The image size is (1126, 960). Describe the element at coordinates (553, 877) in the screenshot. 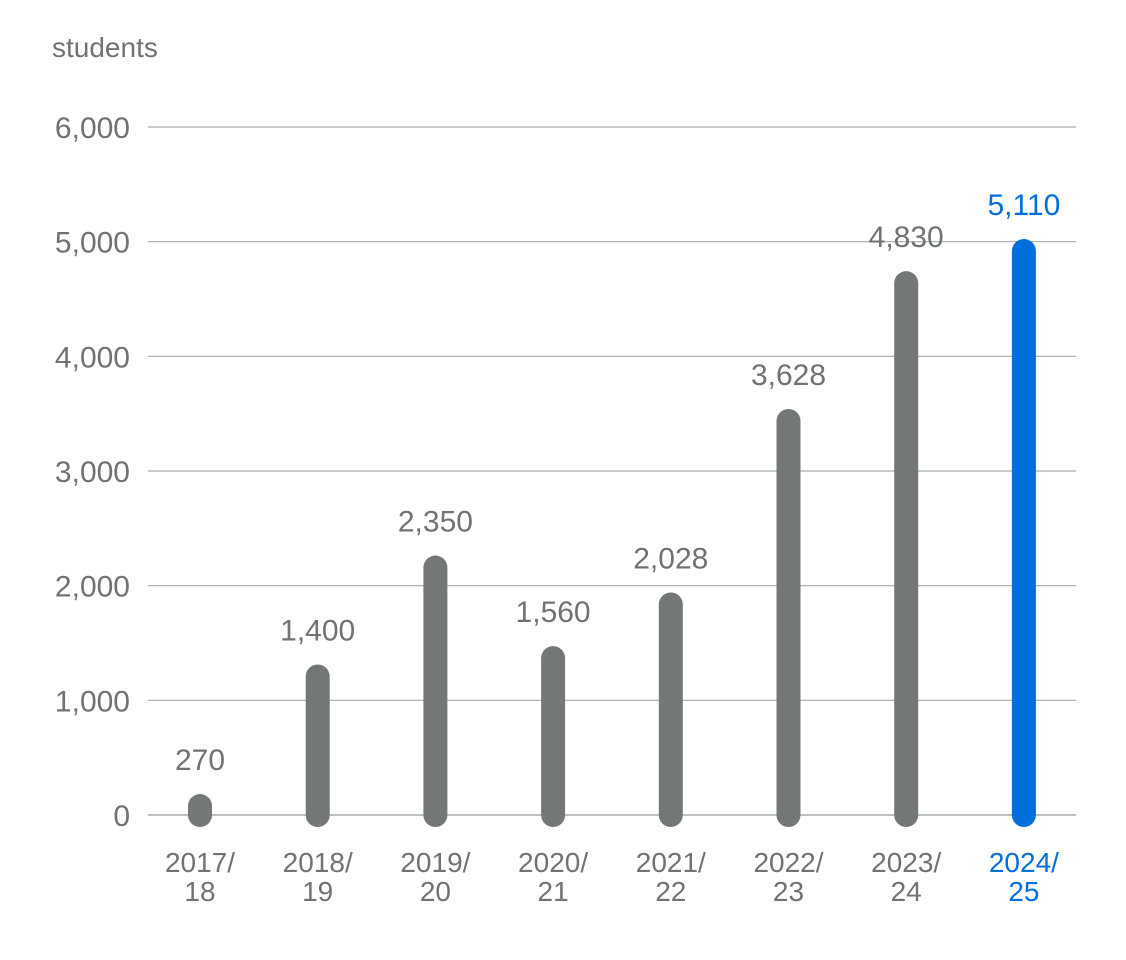

I see `x-tick-label-3: 2020/21` at that location.